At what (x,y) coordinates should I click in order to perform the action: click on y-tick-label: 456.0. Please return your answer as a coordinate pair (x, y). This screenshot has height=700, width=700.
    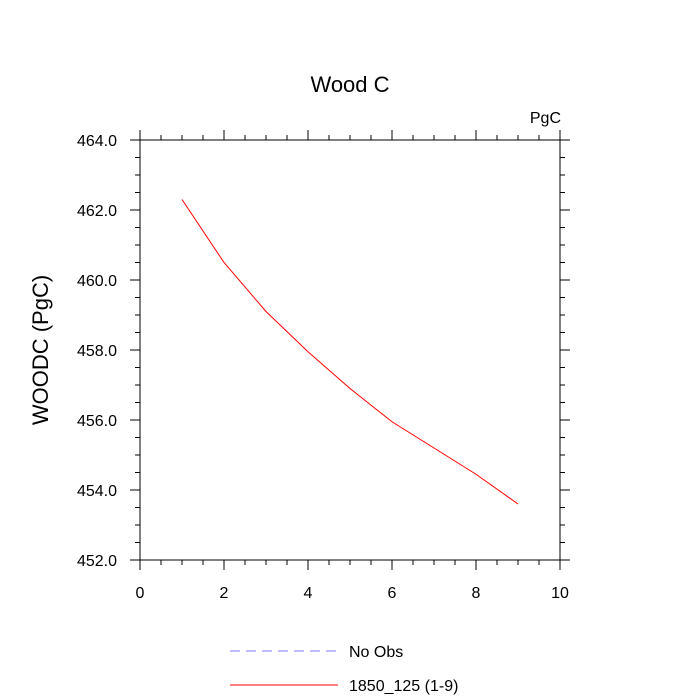
    Looking at the image, I should click on (97, 421).